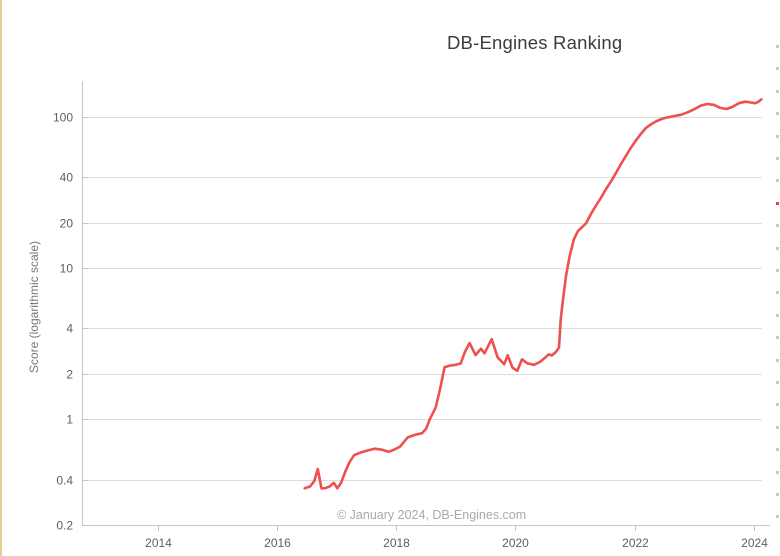  I want to click on y-tick-label: 2, so click(69, 375).